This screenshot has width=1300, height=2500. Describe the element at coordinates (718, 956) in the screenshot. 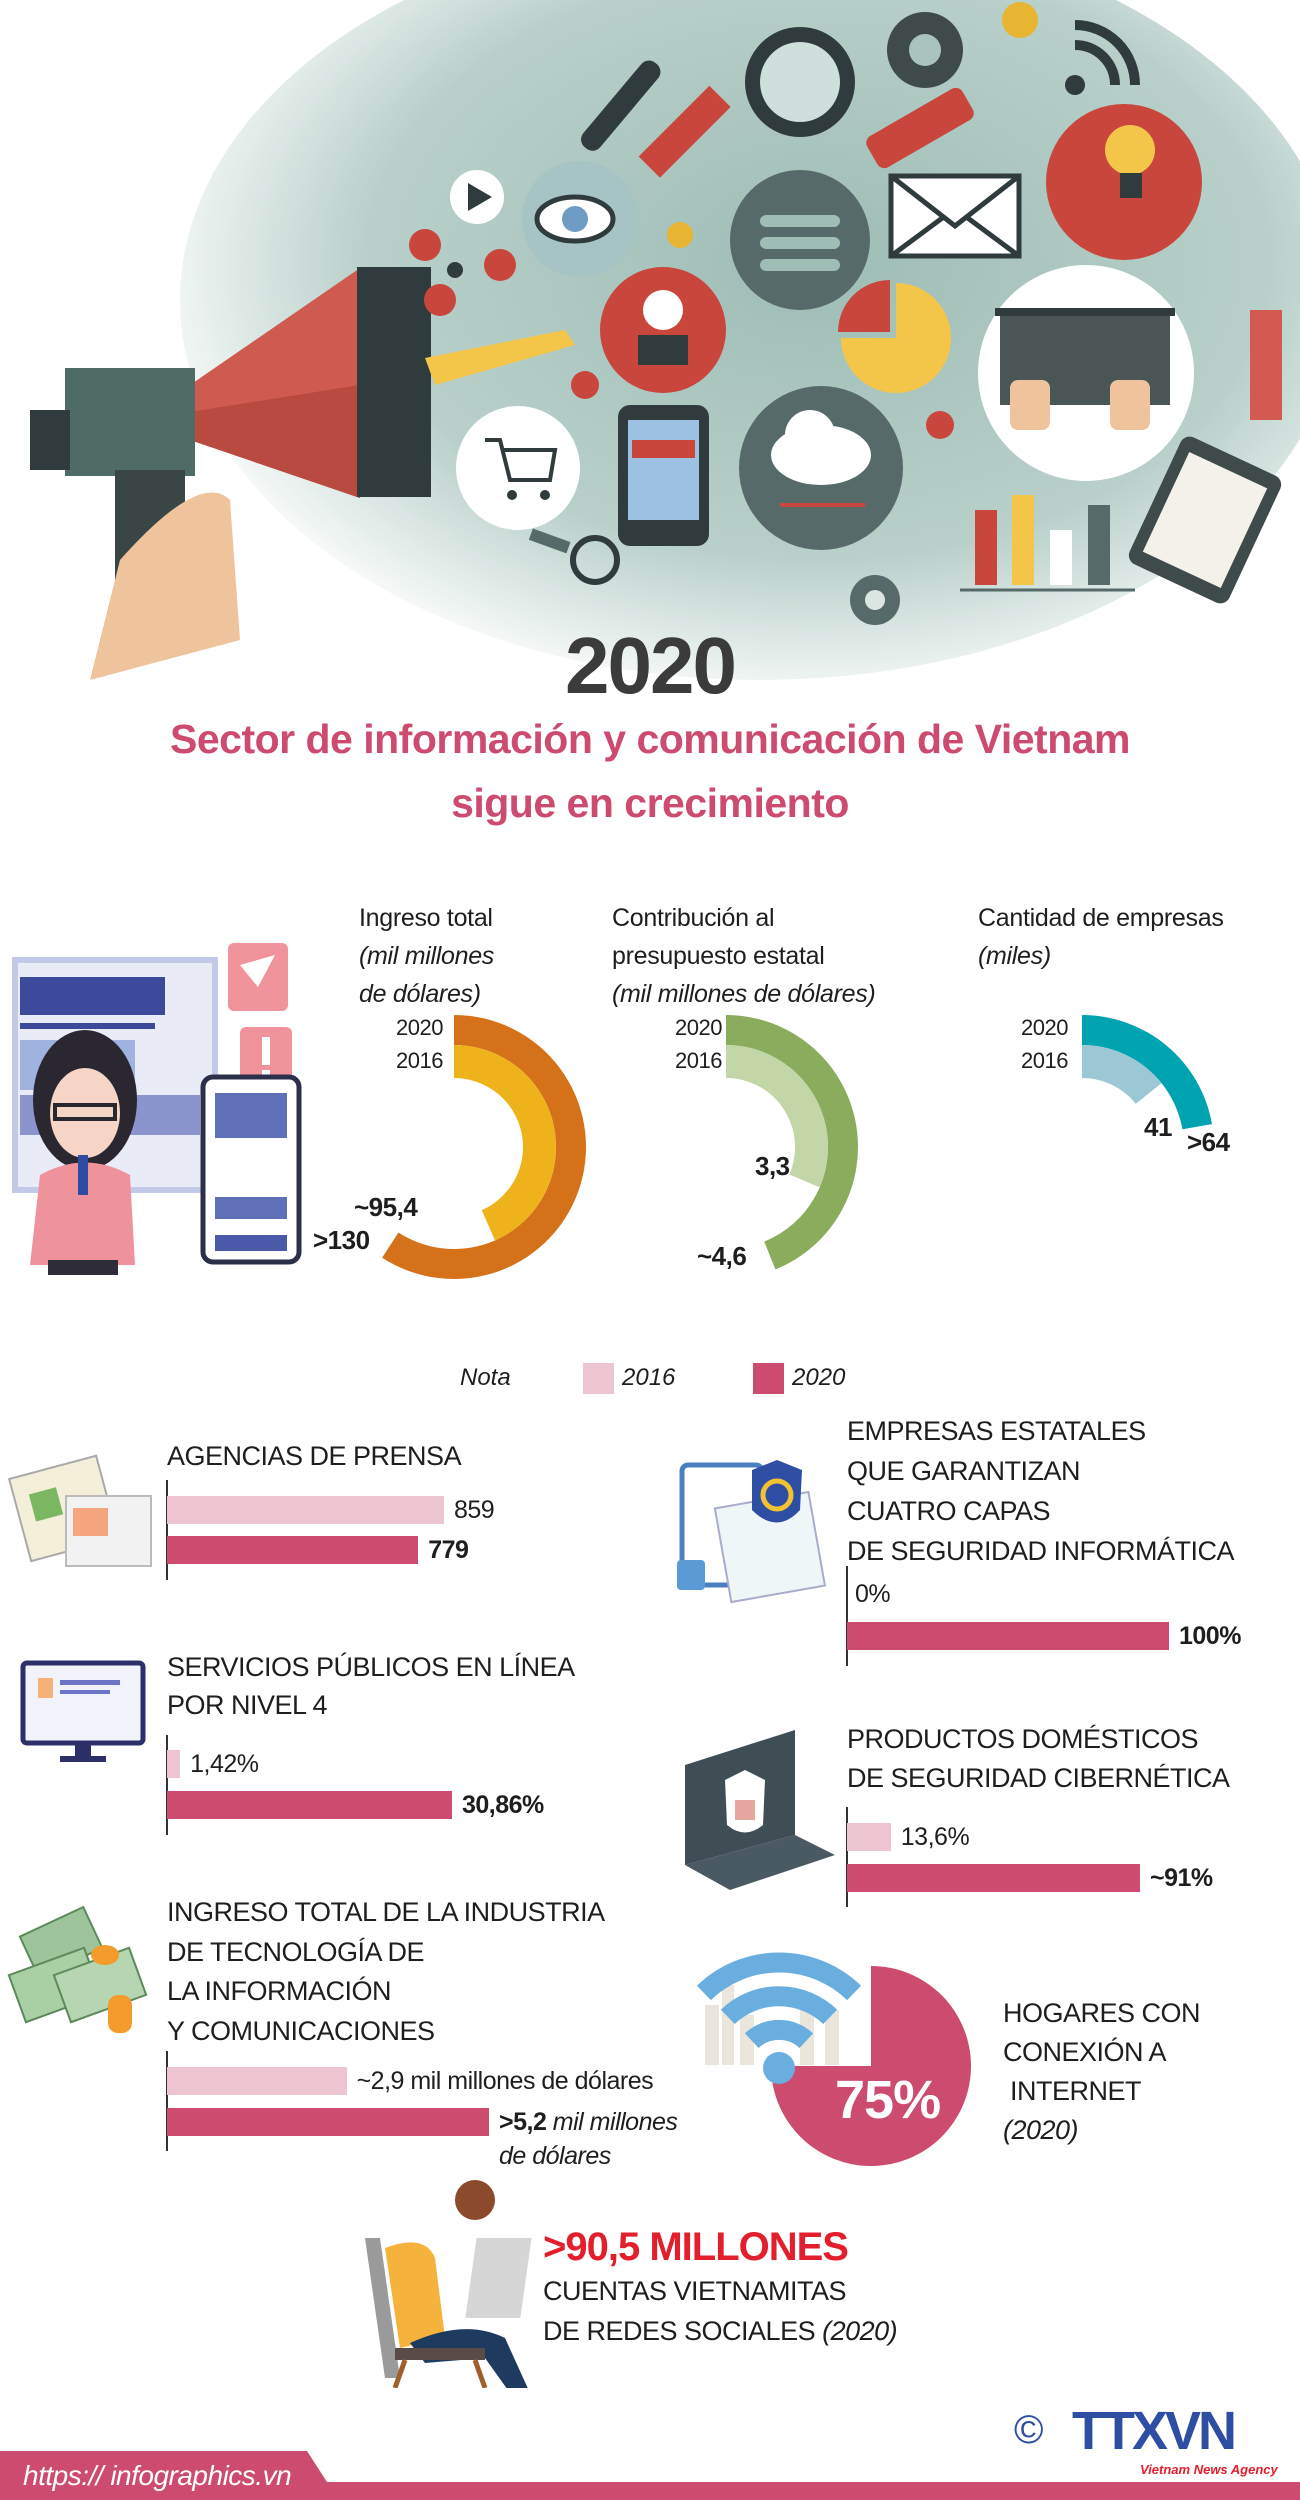

I see `radial-contribucion-title-2: presupuesto estatal` at that location.